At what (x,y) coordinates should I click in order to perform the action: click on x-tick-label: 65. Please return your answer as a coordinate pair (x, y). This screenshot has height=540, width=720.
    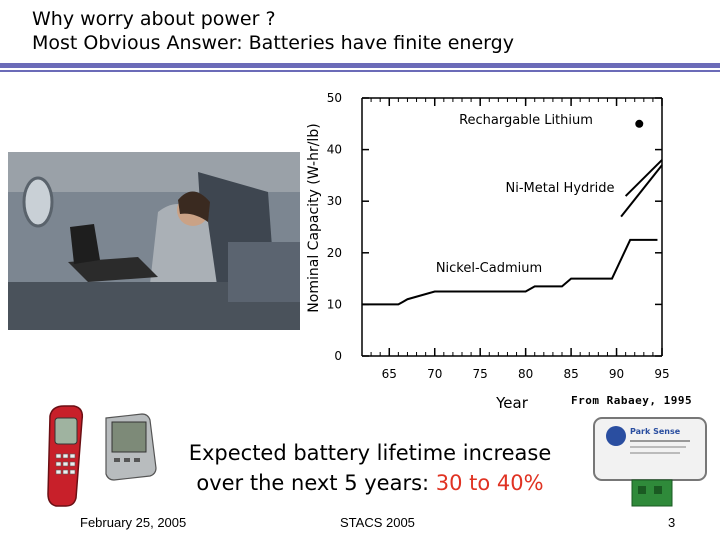
    Looking at the image, I should click on (389, 374).